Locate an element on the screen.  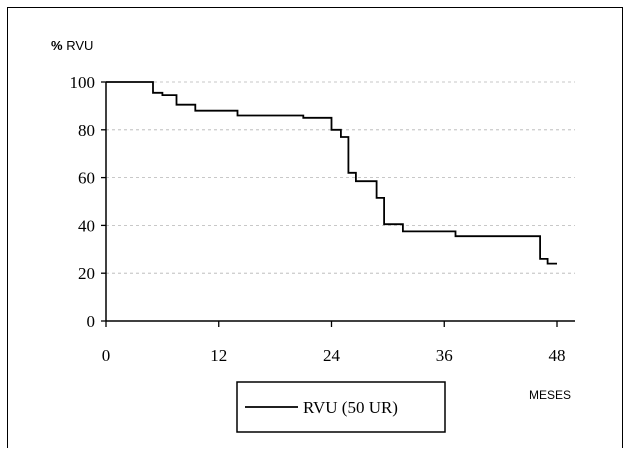
x-tick-label-36: 36 is located at coordinates (444, 355).